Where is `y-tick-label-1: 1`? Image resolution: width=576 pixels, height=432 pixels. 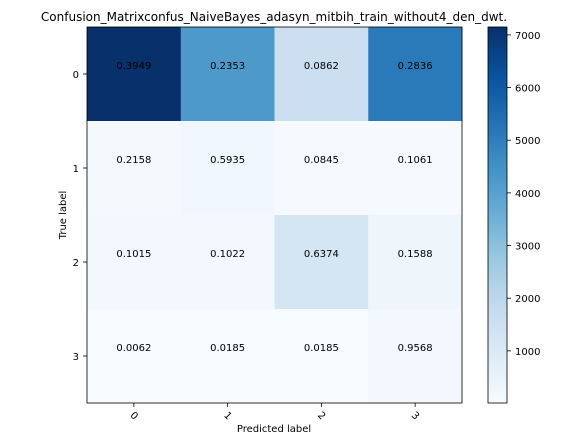
y-tick-label-1: 1 is located at coordinates (76, 169).